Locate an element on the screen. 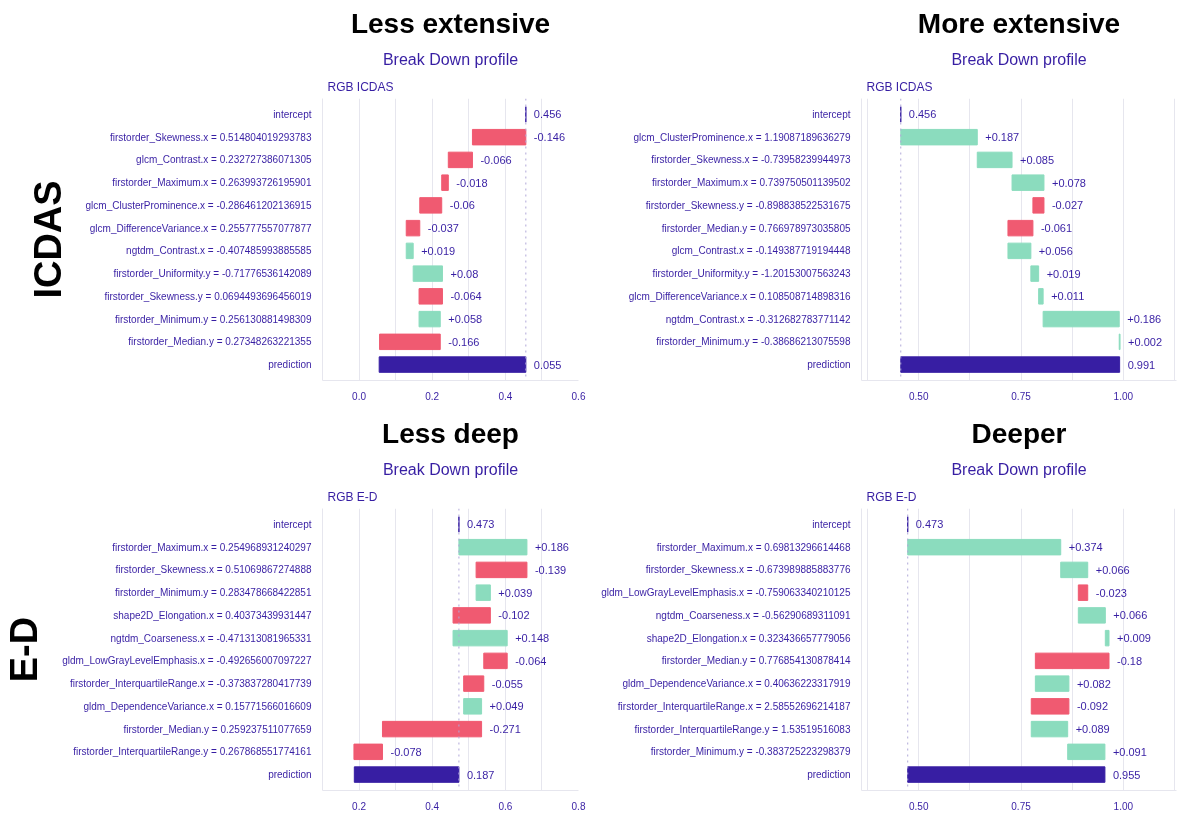 This screenshot has height=826, width=1196. data-label: -0.18 is located at coordinates (1130, 660).